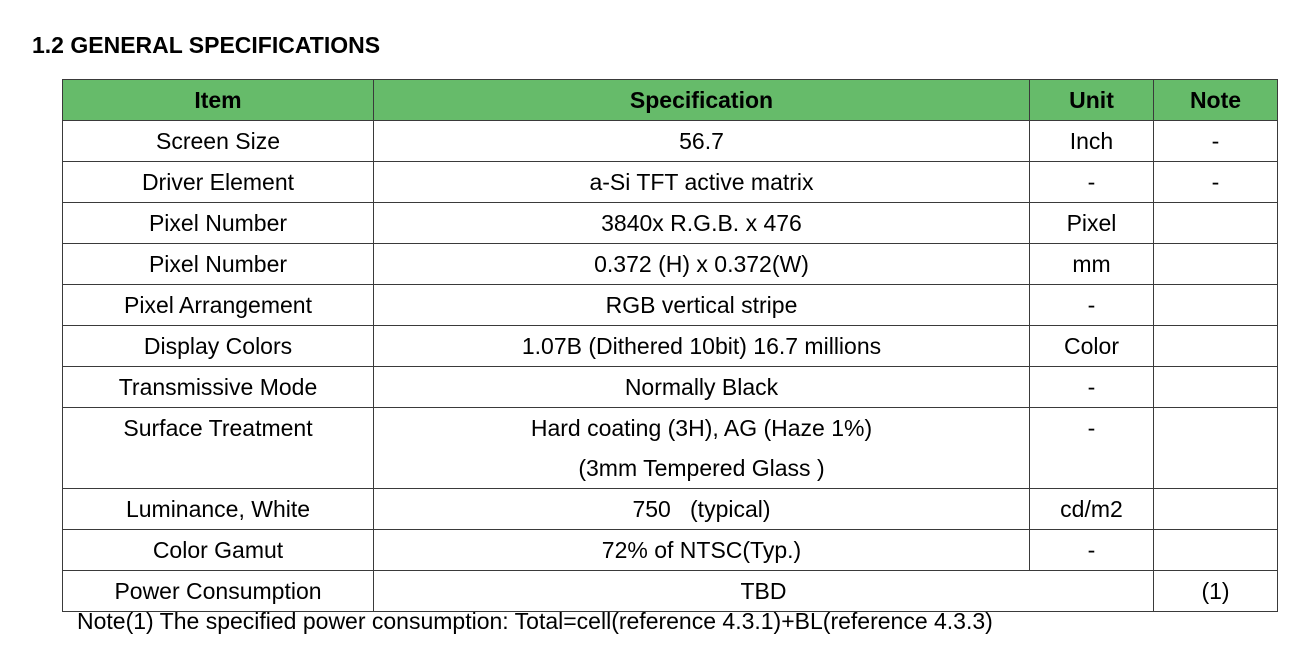 The image size is (1304, 661). I want to click on table-row: Color Gamut 72% of NTSC(Typ.) -, so click(670, 550).